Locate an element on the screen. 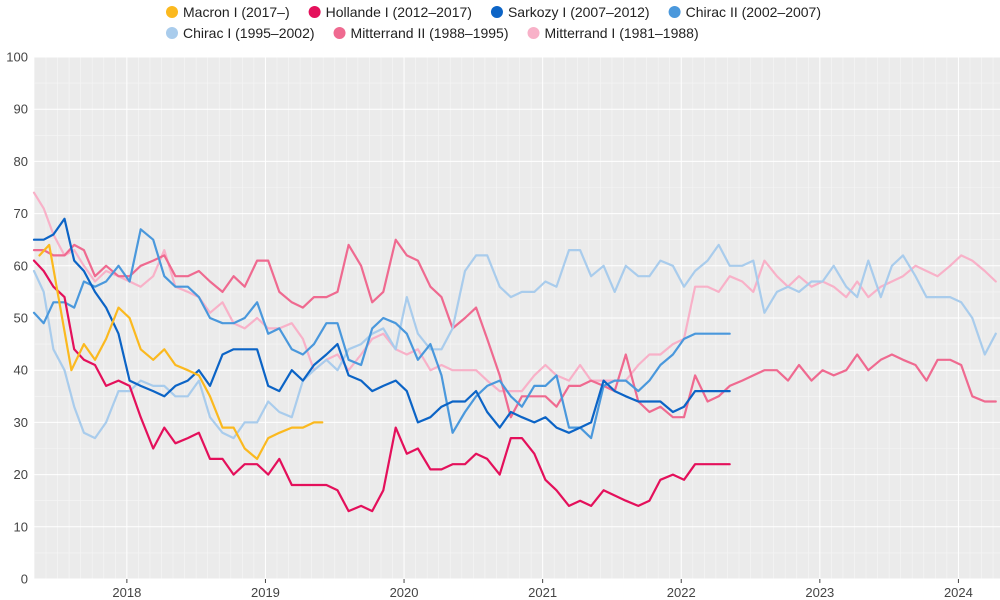 Image resolution: width=1000 pixels, height=600 pixels. y-tick-label: 80 is located at coordinates (21, 161).